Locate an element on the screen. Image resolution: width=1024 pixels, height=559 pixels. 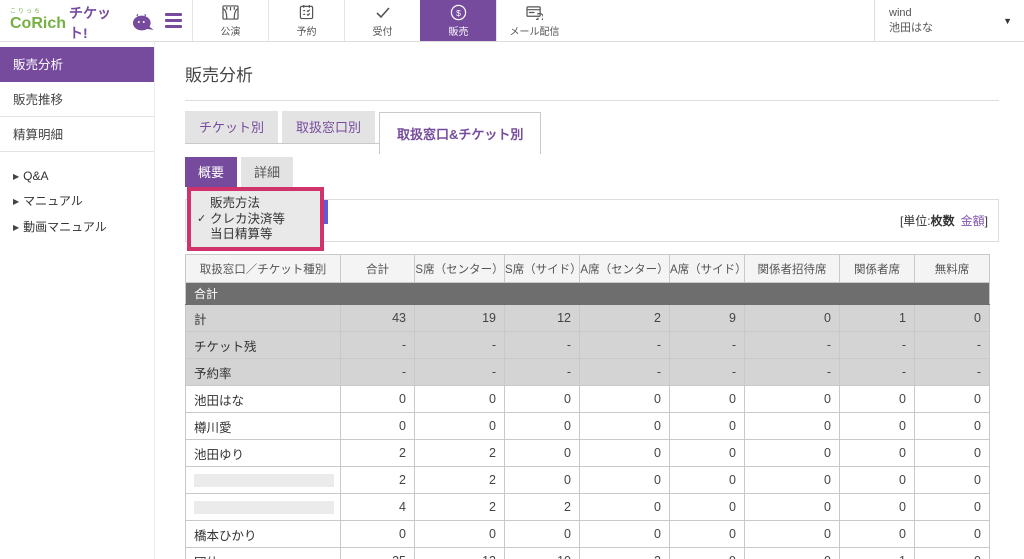
sidebar-link-qa: ▶ Q&A is located at coordinates (31, 176).